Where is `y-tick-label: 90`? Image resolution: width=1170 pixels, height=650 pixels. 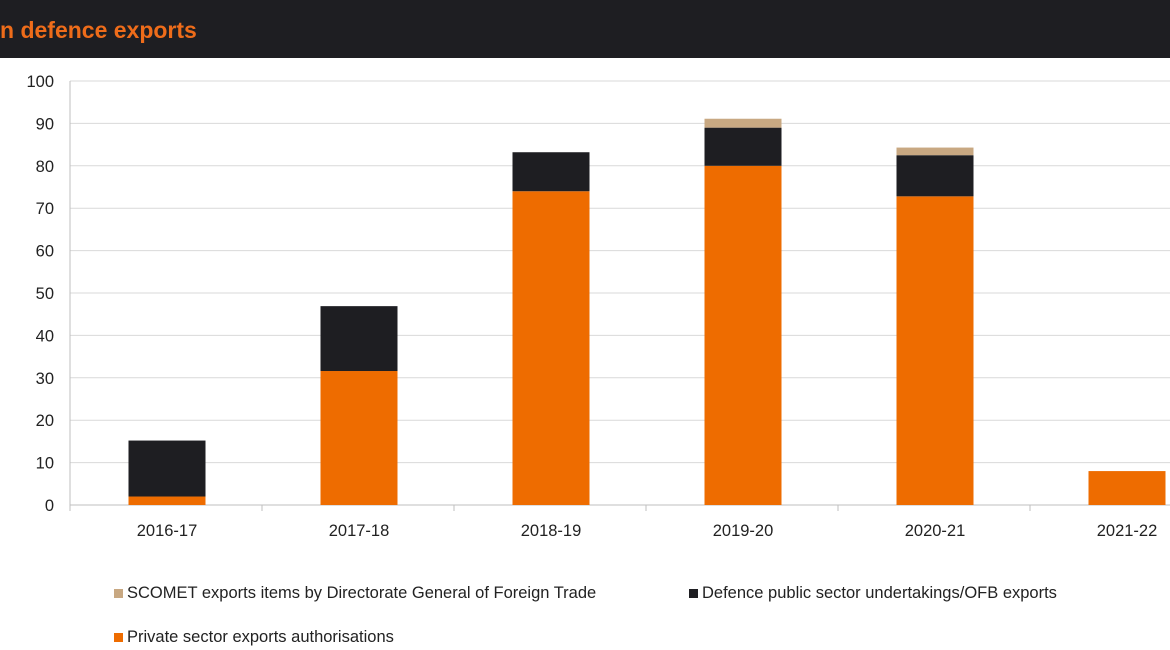 y-tick-label: 90 is located at coordinates (45, 124).